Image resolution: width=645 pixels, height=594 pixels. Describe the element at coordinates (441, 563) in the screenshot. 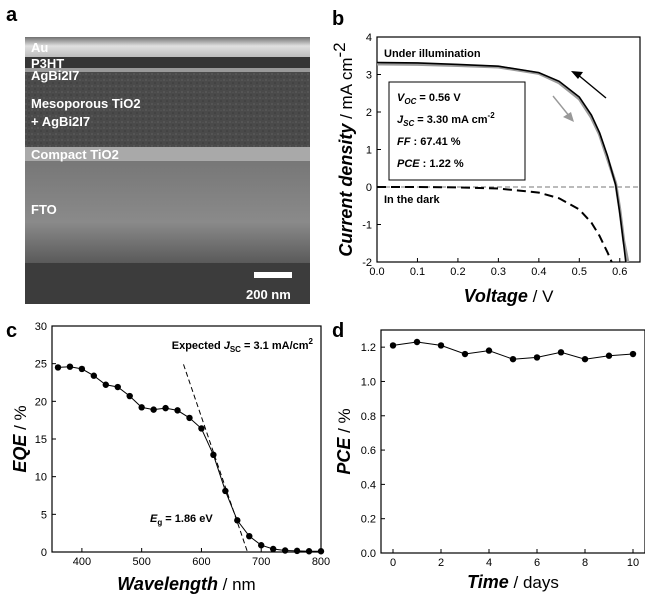

I see `chart-d-xtick-label: 2` at that location.